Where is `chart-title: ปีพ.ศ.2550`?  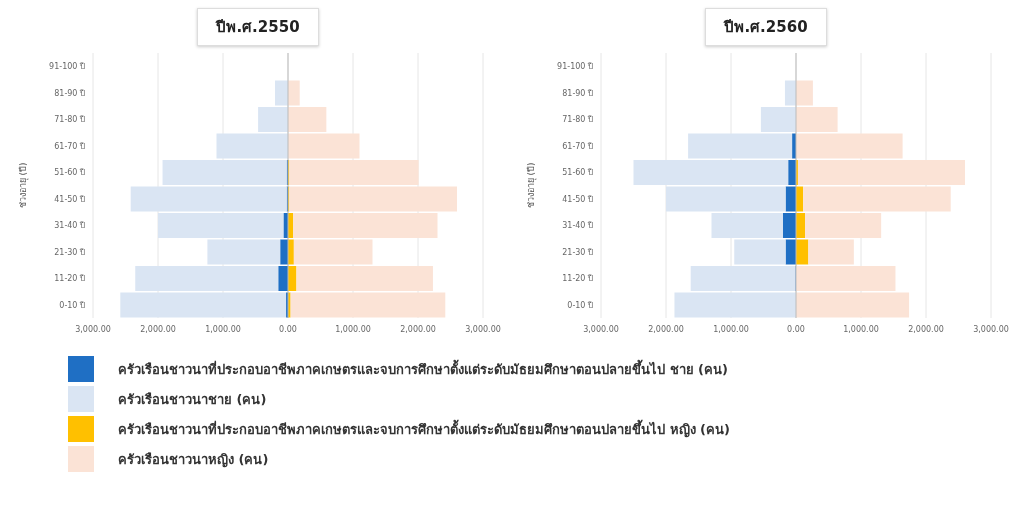
chart-title: ปีพ.ศ.2550 is located at coordinates (258, 27).